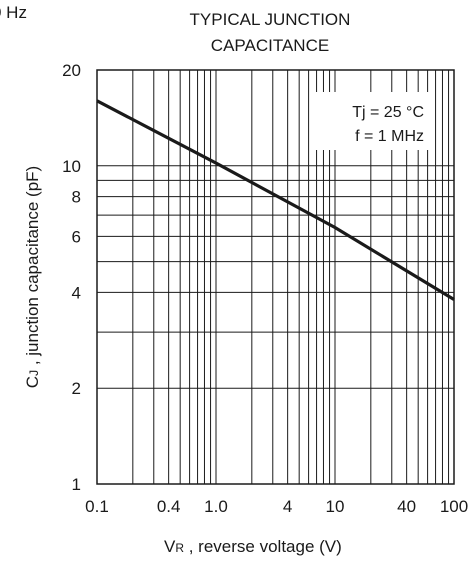  Describe the element at coordinates (76, 236) in the screenshot. I see `y-tick-label: 6` at that location.